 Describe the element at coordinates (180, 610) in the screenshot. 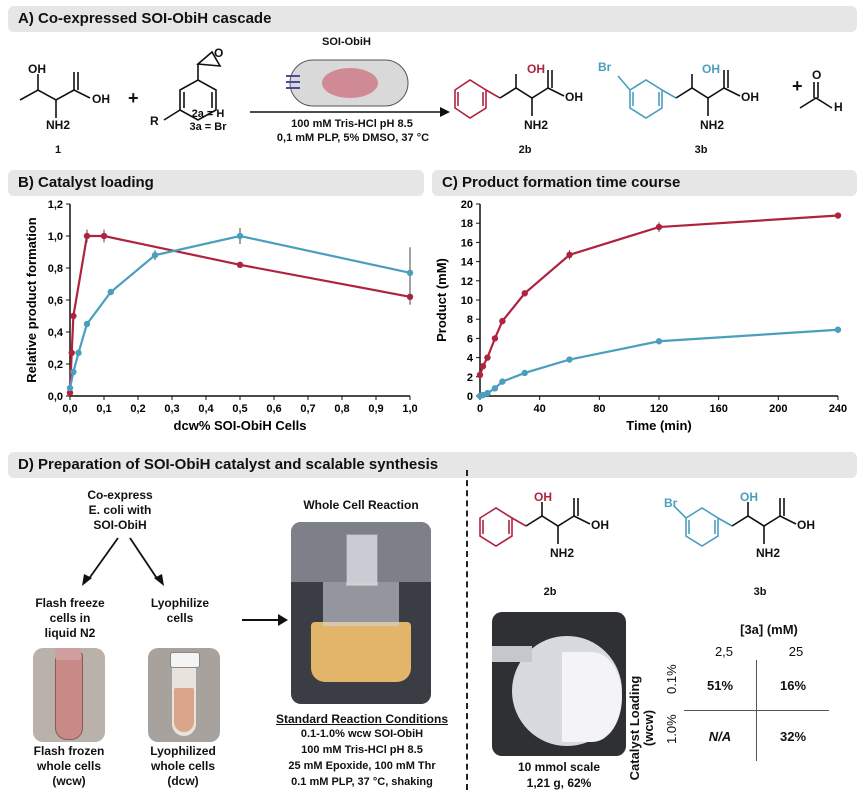

I see `lyophilize-label: Lyophilize cells` at that location.